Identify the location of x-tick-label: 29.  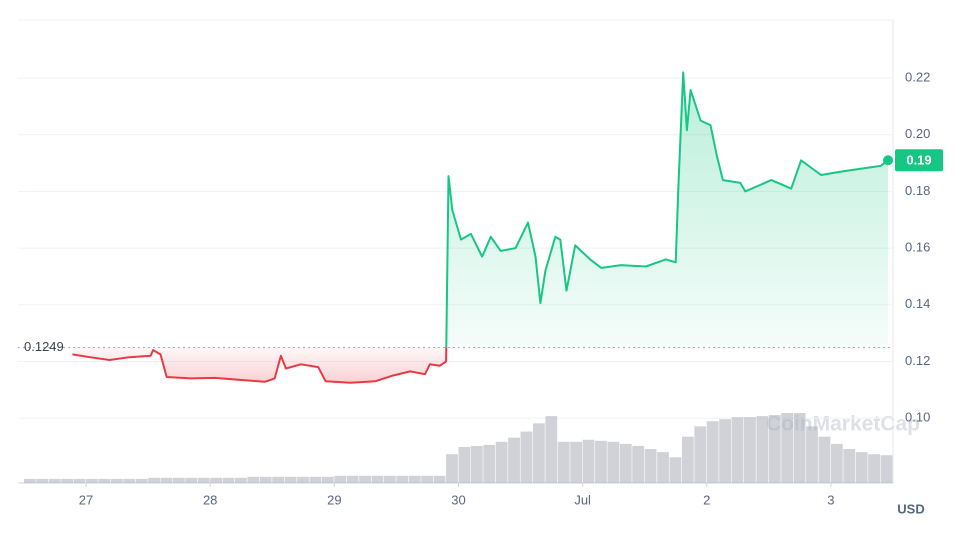
(334, 499).